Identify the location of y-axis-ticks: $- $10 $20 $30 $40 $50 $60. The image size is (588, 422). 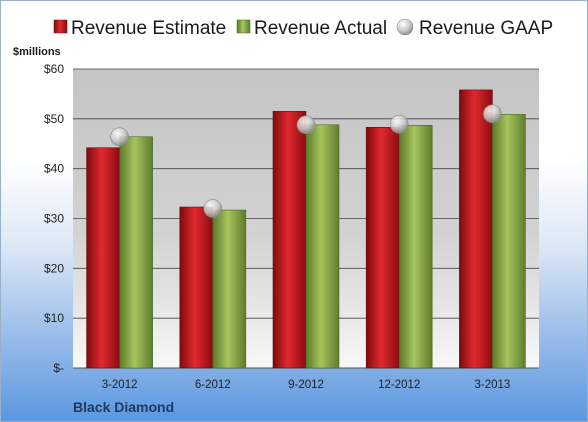
(54, 218).